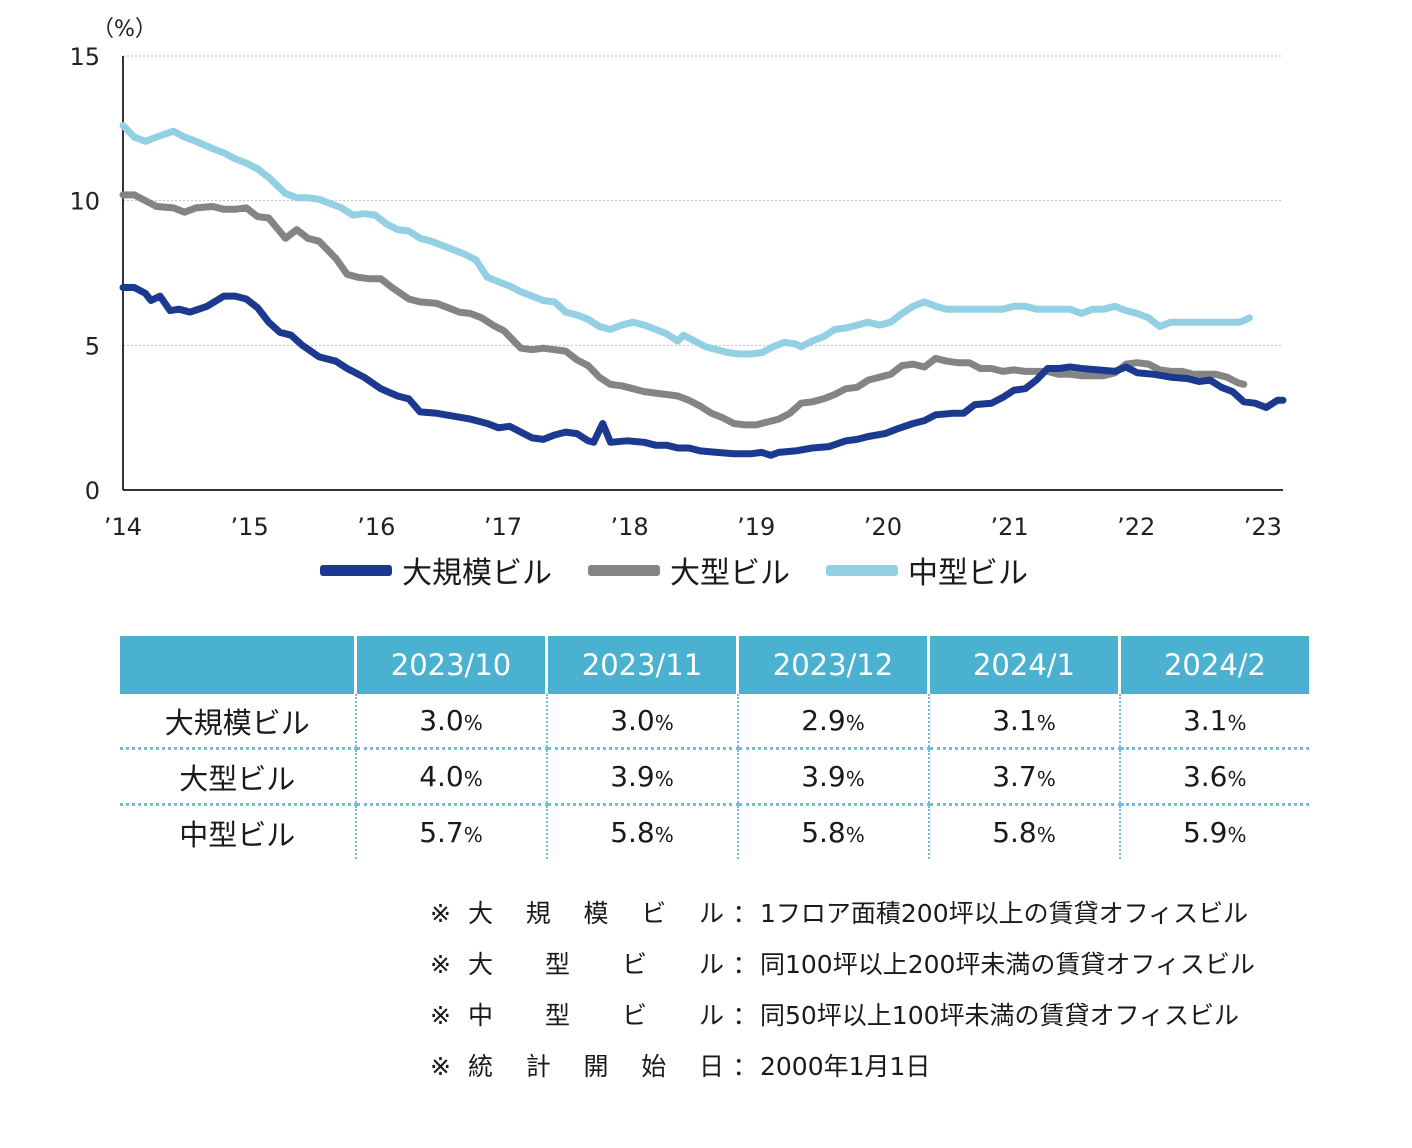 The width and height of the screenshot is (1412, 1148). What do you see at coordinates (450, 665) in the screenshot?
I see `table-header-cell: 2023/10` at bounding box center [450, 665].